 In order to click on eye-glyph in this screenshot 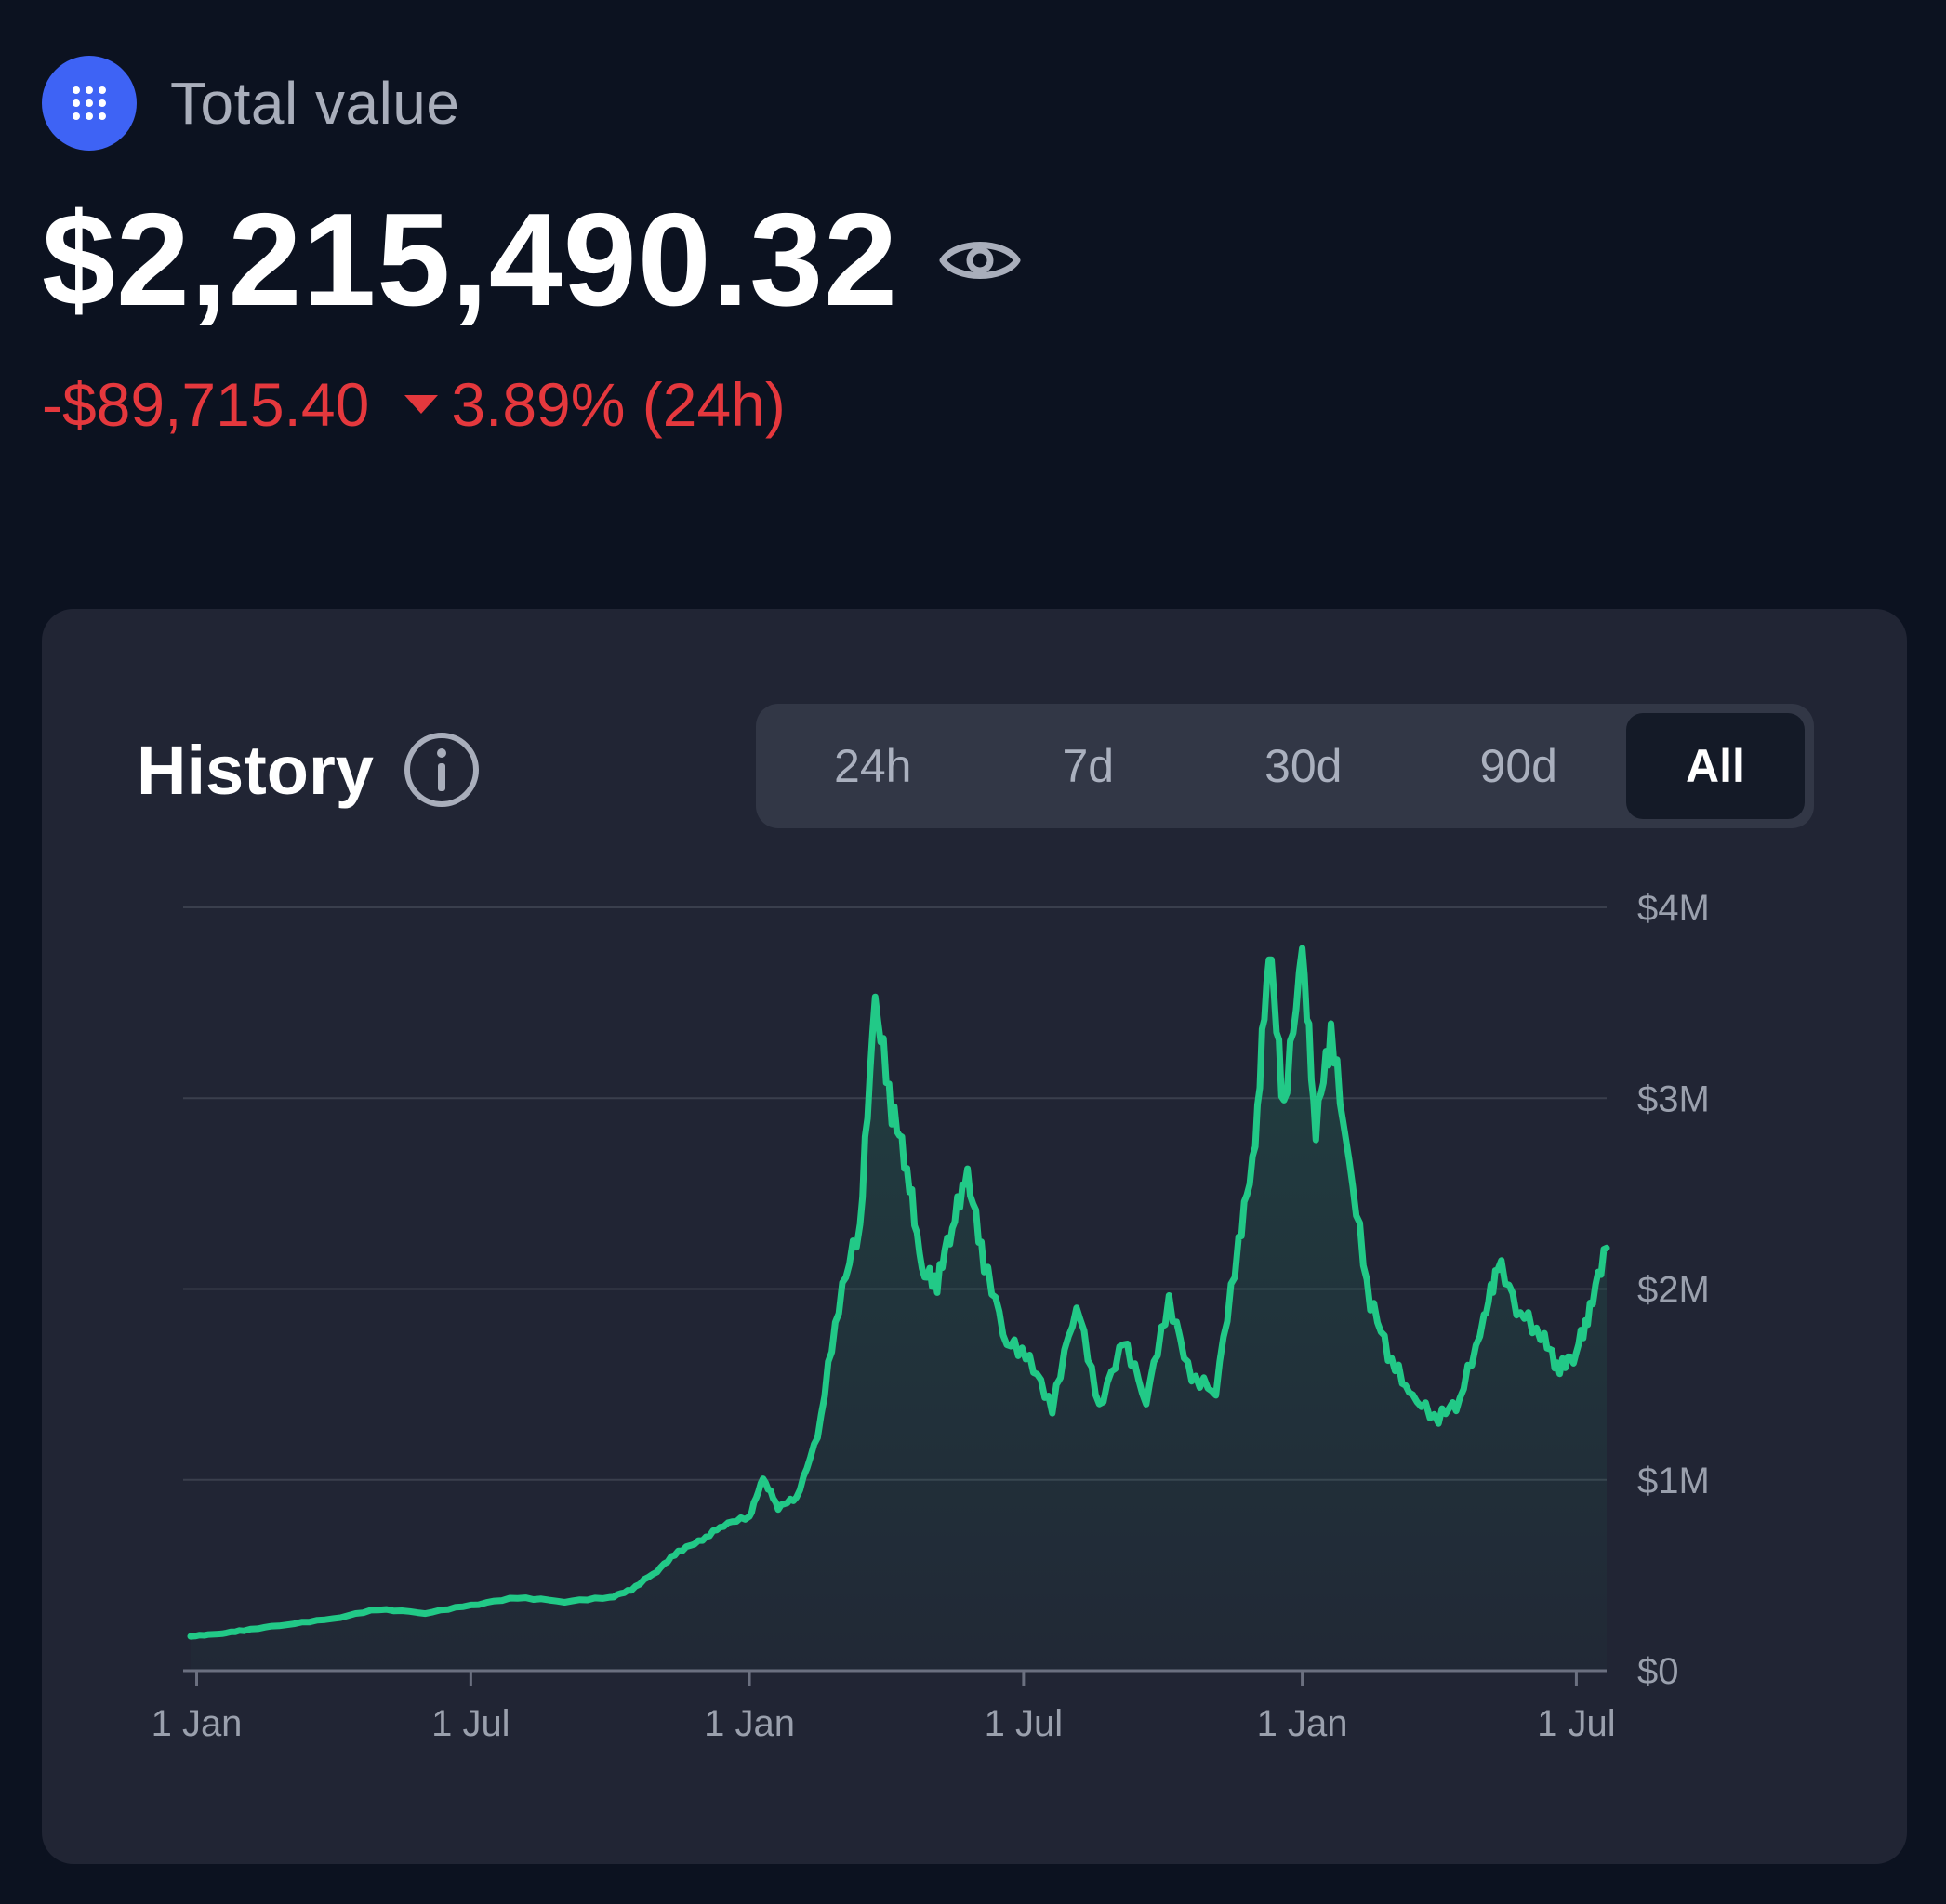, I will do `click(980, 260)`.